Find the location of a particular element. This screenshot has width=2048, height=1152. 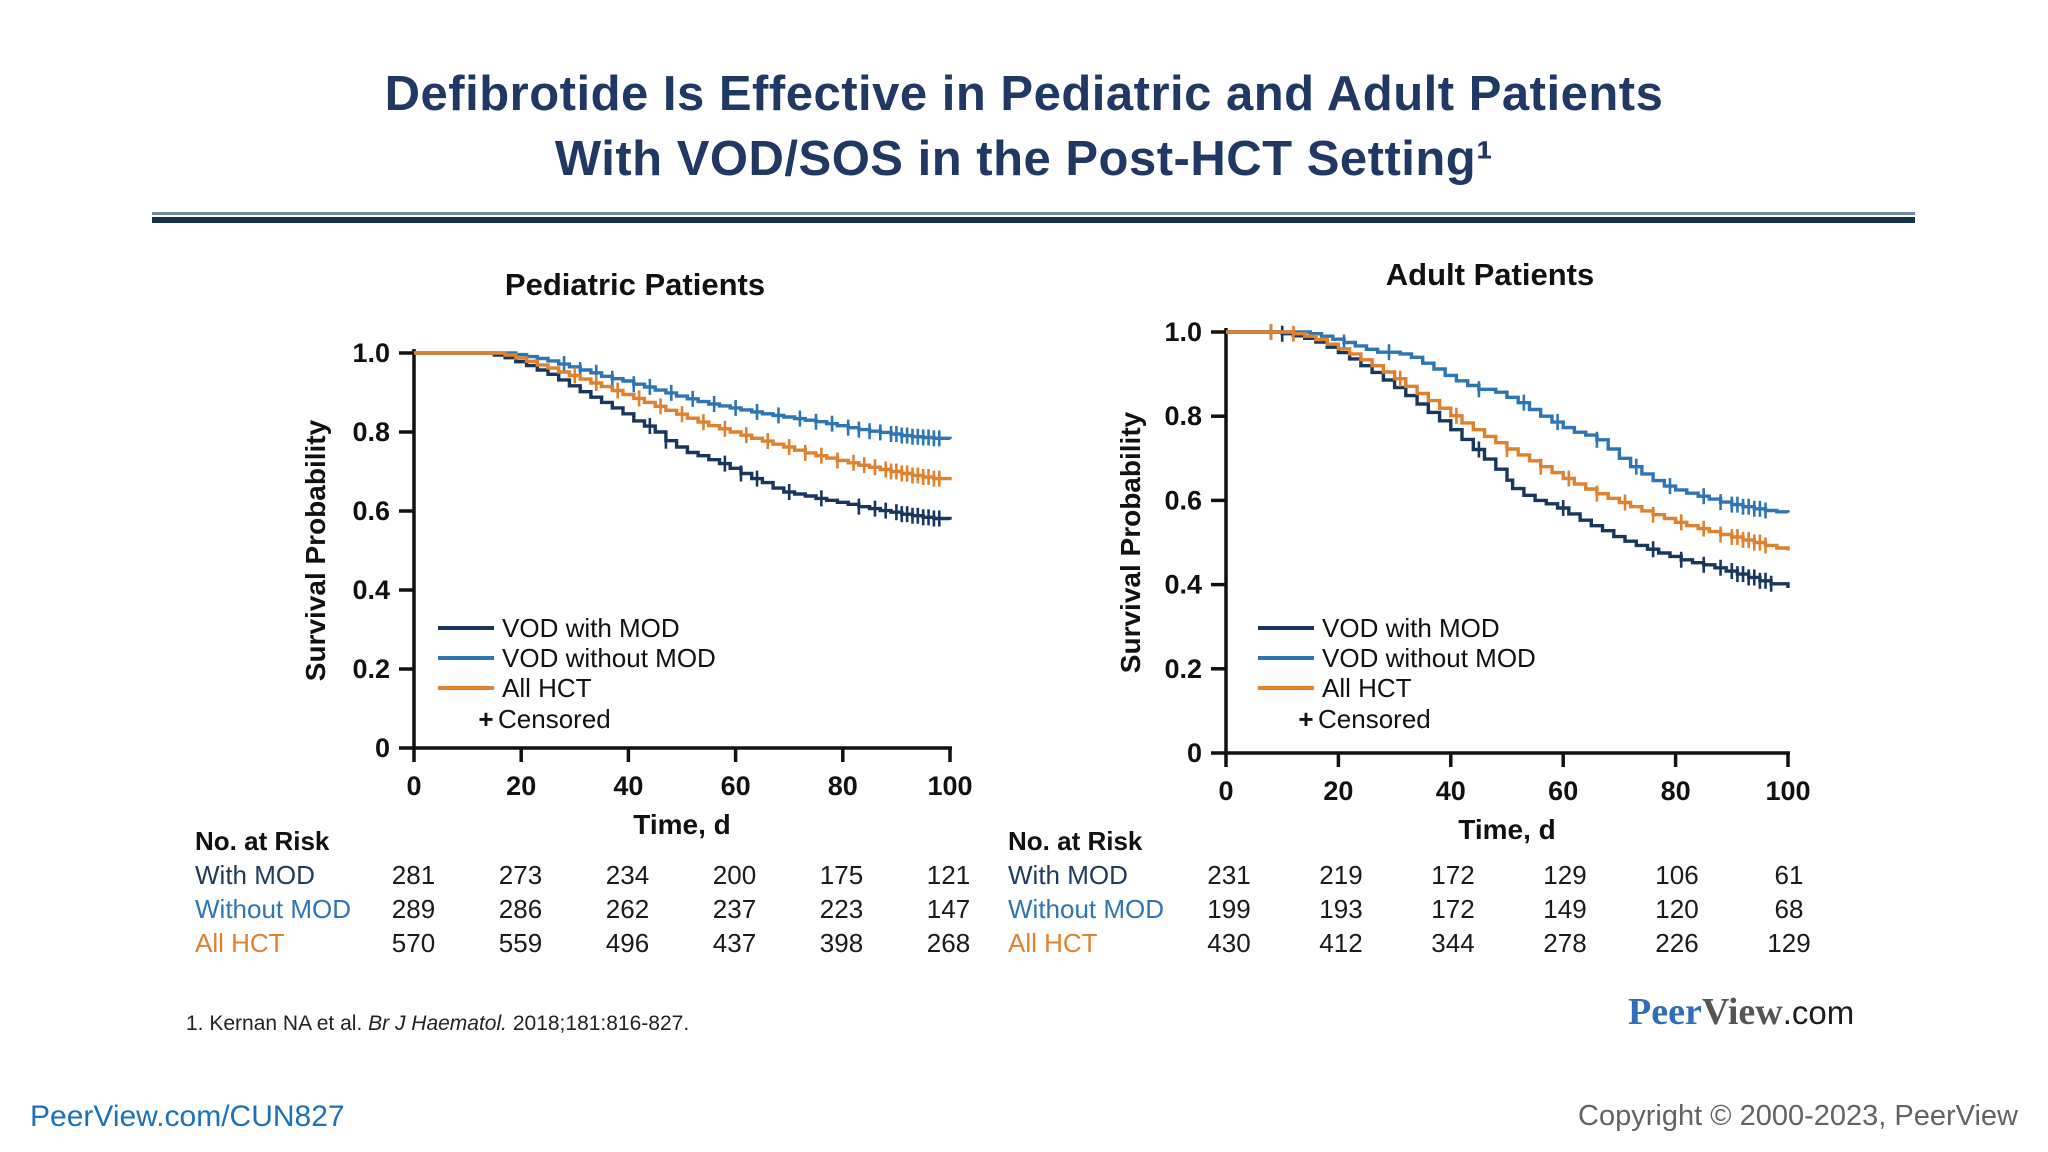

risk-value: 289 is located at coordinates (413, 909).